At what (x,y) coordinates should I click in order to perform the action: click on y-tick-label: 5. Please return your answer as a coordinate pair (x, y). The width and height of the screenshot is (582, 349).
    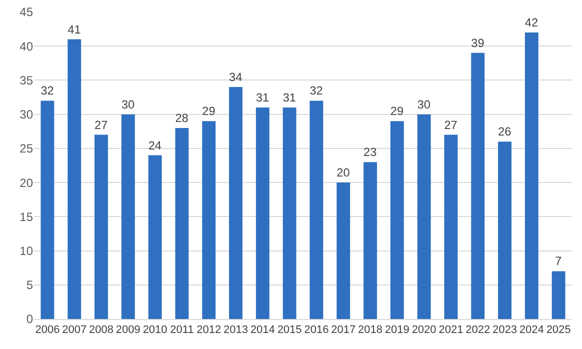
    Looking at the image, I should click on (30, 285).